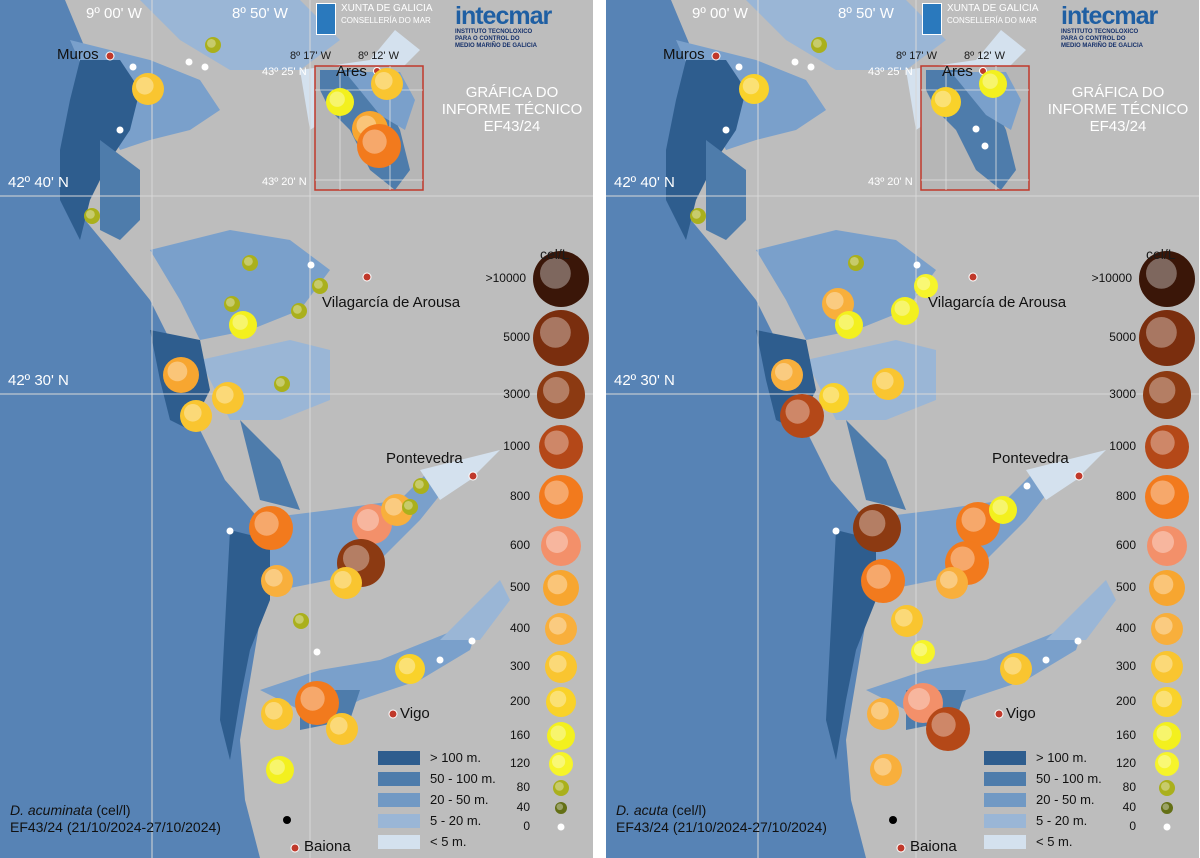 Image resolution: width=1200 pixels, height=858 pixels. What do you see at coordinates (177, 371) in the screenshot?
I see `sample-point-13-highlight` at bounding box center [177, 371].